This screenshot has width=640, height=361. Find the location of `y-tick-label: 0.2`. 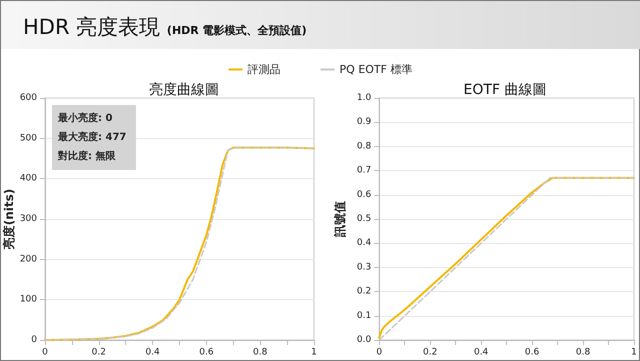

y-tick-label: 0.2 is located at coordinates (364, 291).